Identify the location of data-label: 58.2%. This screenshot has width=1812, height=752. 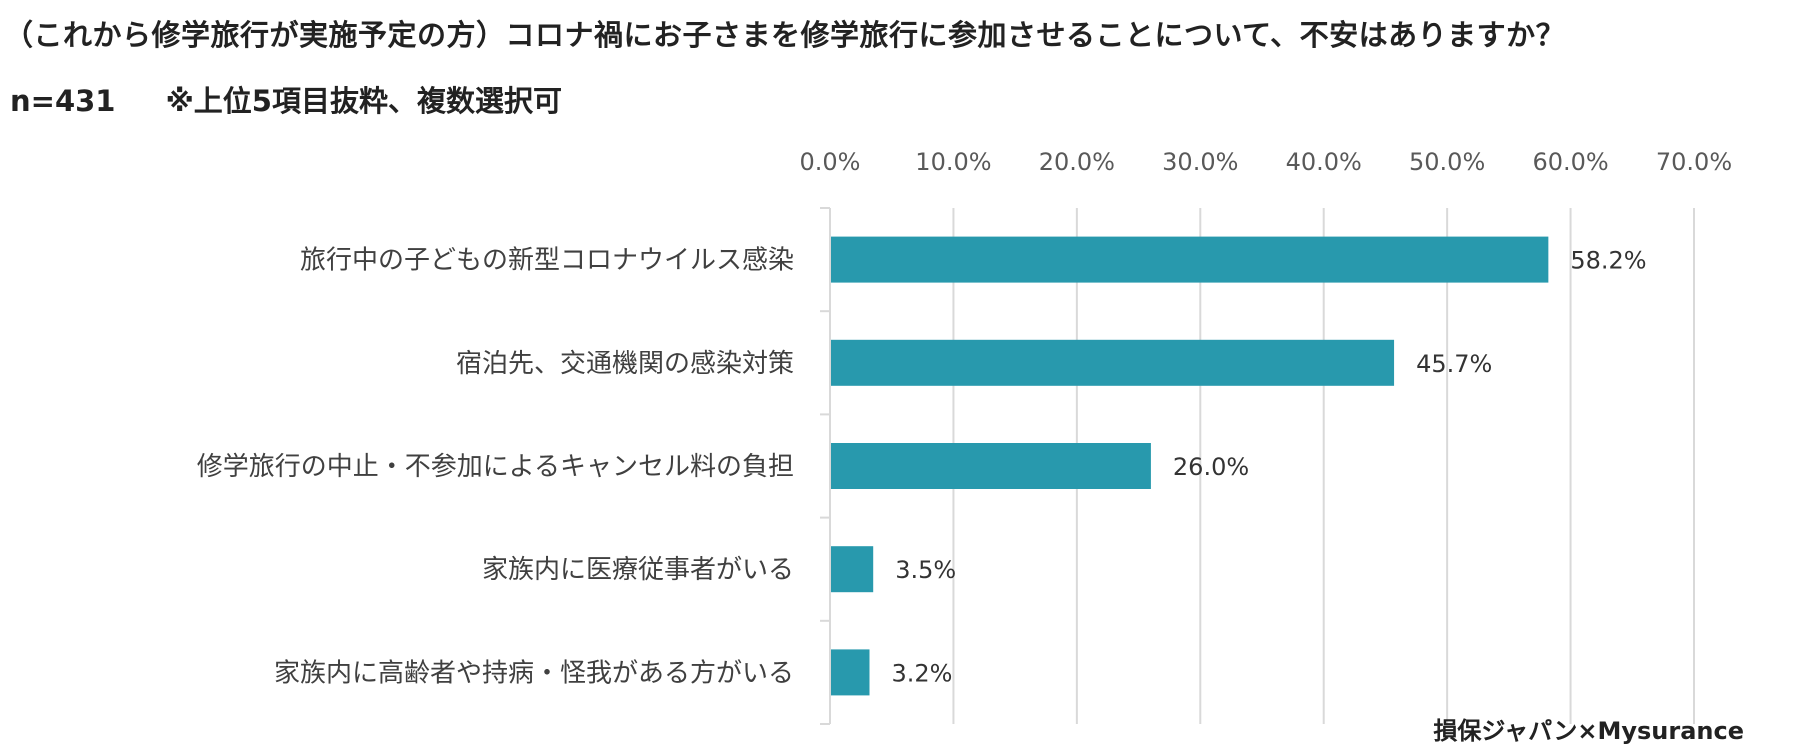
(1608, 261).